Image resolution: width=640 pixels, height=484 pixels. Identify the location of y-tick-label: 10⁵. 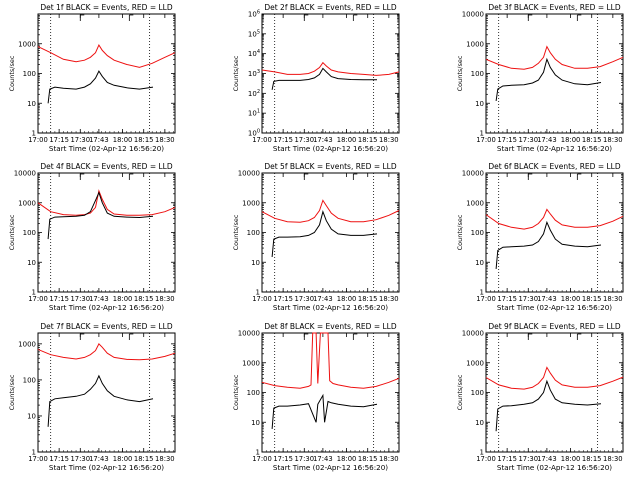
(254, 33).